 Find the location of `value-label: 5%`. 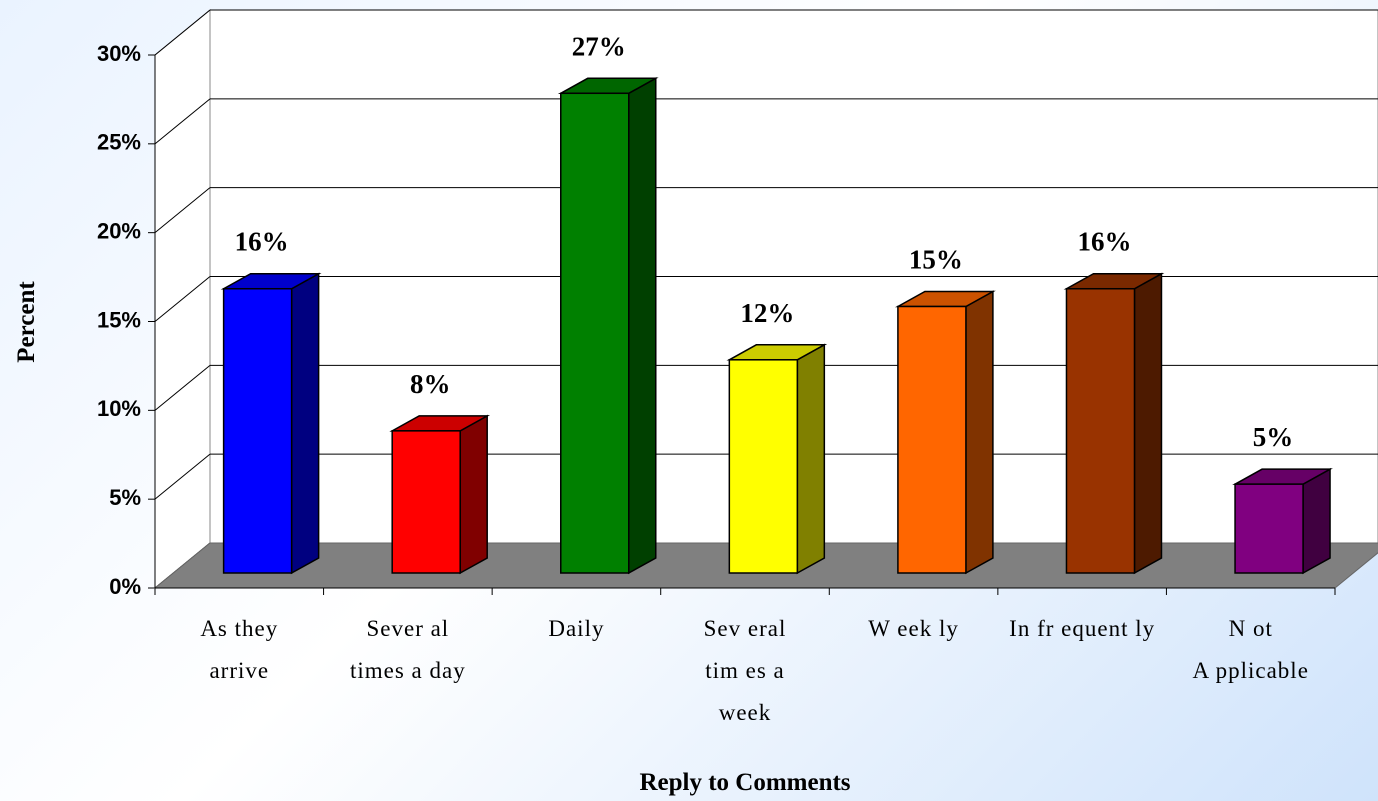

value-label: 5% is located at coordinates (1273, 437).